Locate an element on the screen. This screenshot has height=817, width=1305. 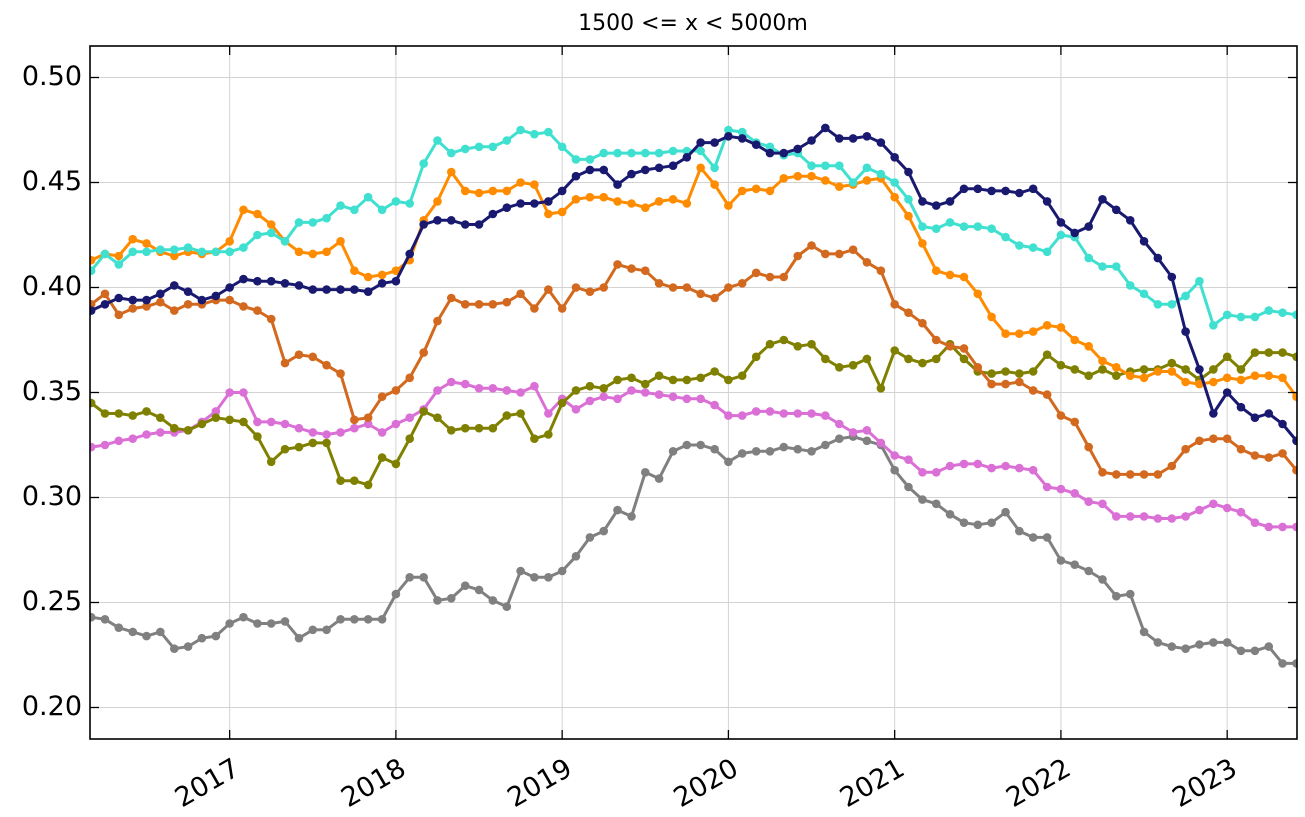
y-tick-label: 0.35 is located at coordinates (52, 391).